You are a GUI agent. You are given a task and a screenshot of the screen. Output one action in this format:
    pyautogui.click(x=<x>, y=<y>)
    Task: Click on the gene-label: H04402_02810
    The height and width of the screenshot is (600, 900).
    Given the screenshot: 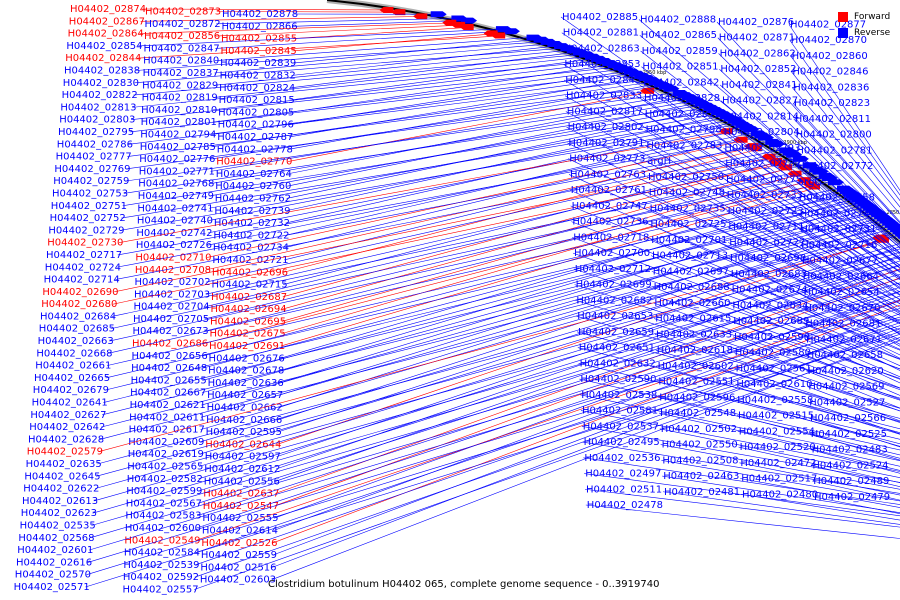 What is the action you would take?
    pyautogui.click(x=179, y=110)
    